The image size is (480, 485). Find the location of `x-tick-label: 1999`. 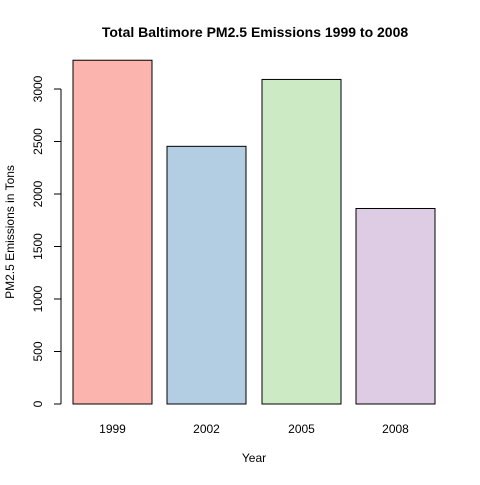

x-tick-label: 1999 is located at coordinates (112, 429).